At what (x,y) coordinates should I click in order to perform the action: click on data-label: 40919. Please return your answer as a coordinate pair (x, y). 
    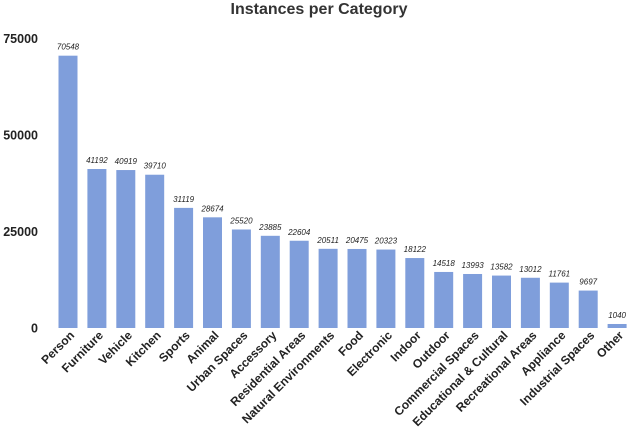
    Looking at the image, I should click on (126, 161).